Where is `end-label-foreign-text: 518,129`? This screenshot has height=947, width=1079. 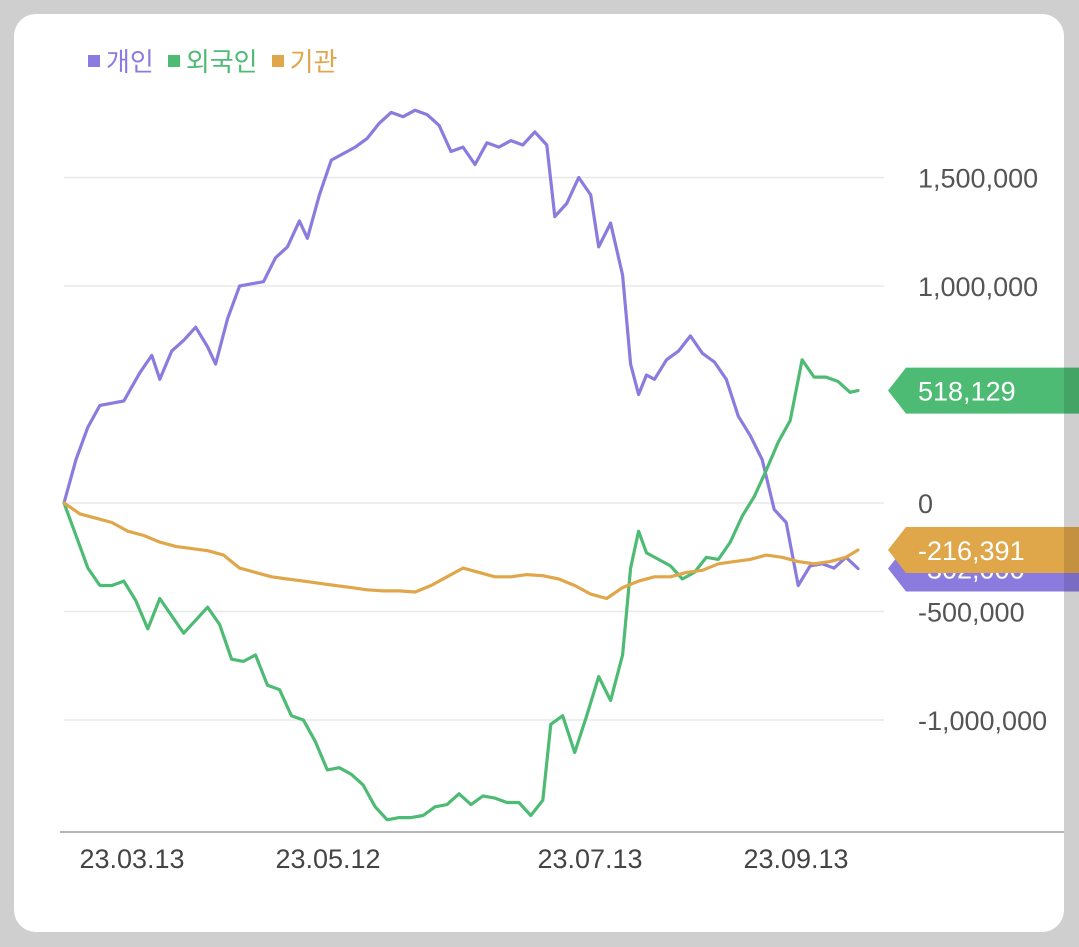 end-label-foreign-text: 518,129 is located at coordinates (967, 392).